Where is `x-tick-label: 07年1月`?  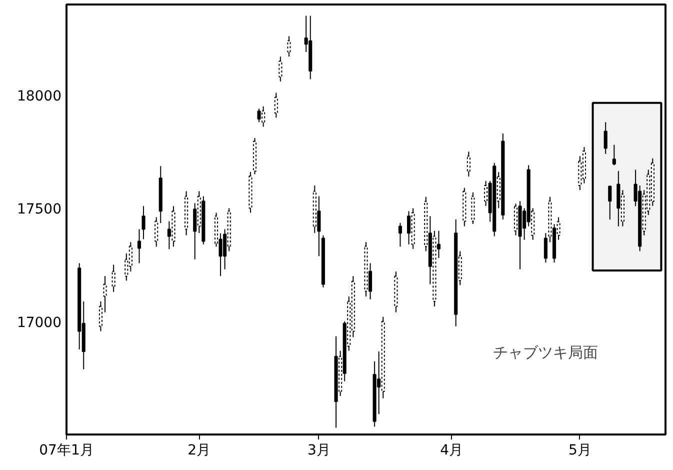
x-tick-label: 07年1月 is located at coordinates (66, 450).